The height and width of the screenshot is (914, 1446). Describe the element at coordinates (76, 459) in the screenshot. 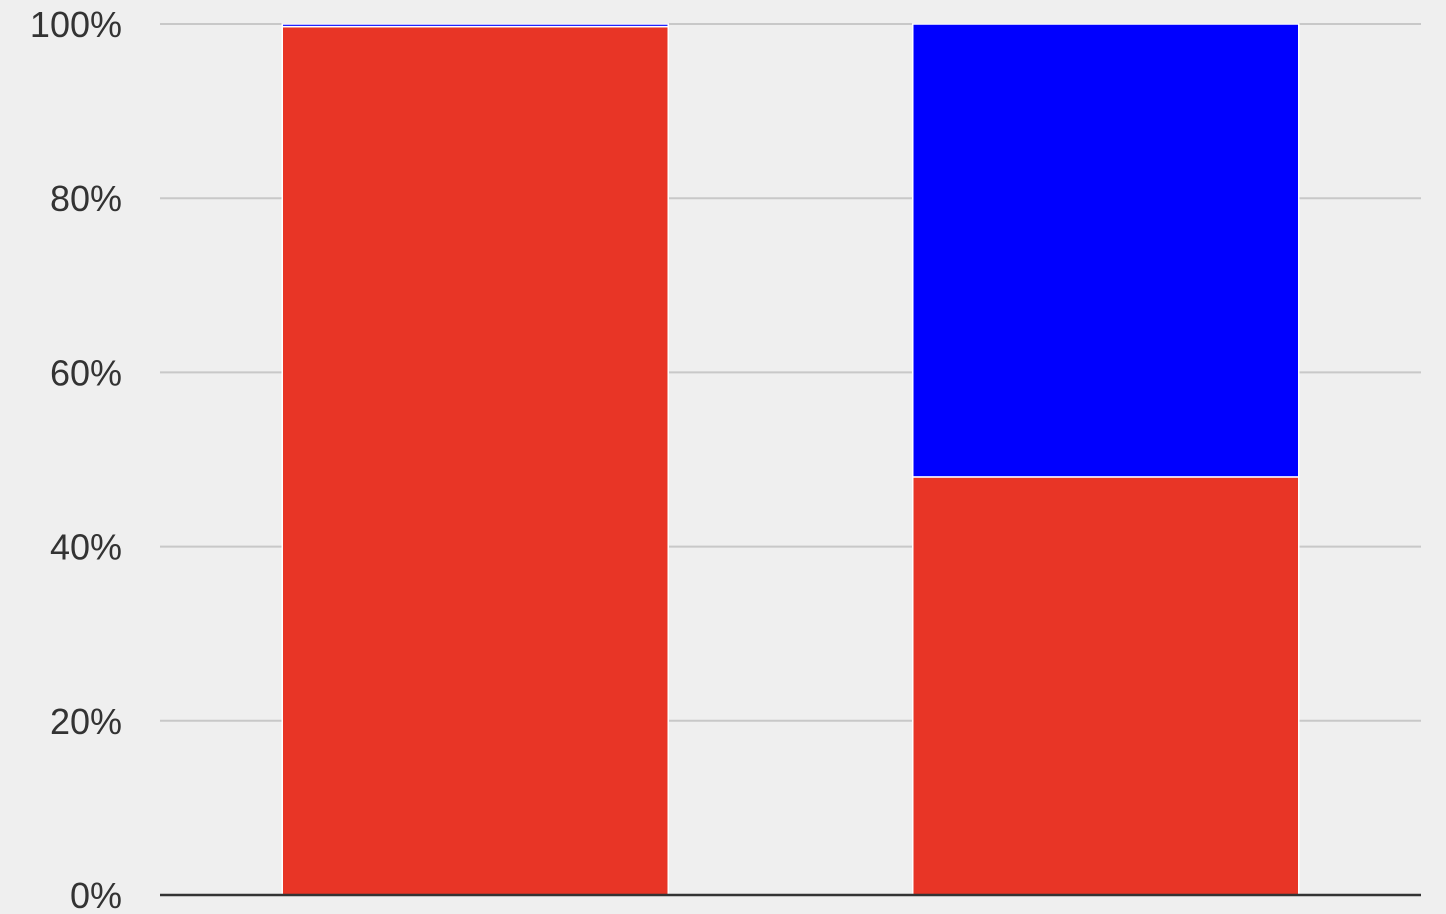

I see `y-axis-tick-labels: 0% 20% 40% 60% 80% 100%` at that location.